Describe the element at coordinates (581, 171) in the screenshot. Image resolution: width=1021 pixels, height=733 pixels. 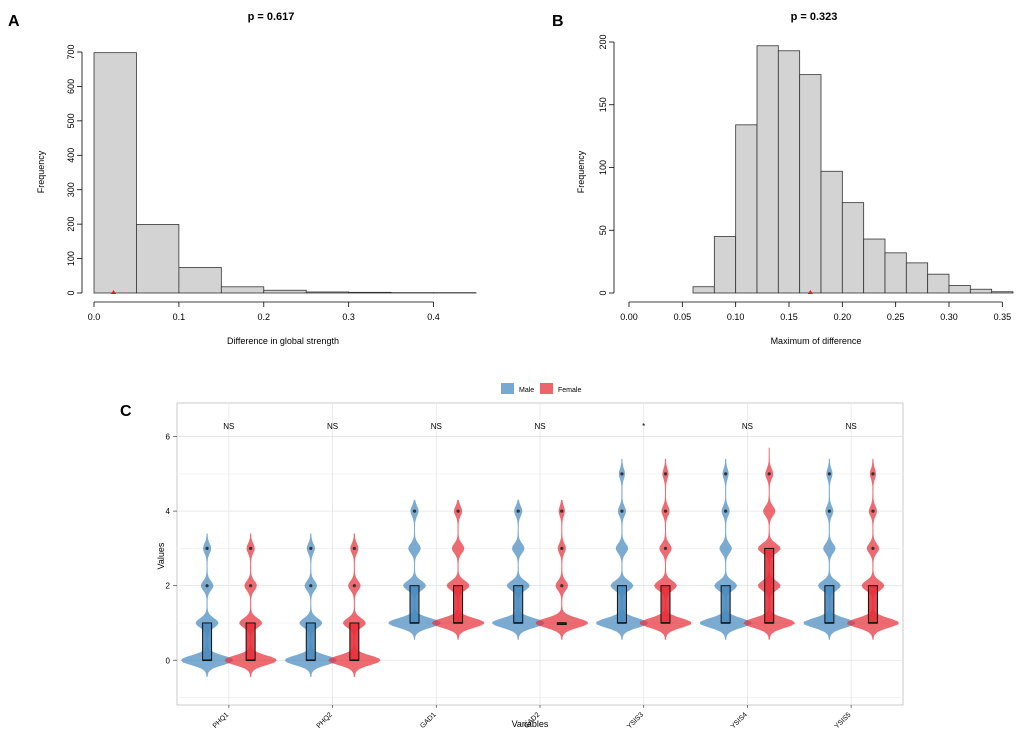
I see `y-axis-label: Frequency` at that location.